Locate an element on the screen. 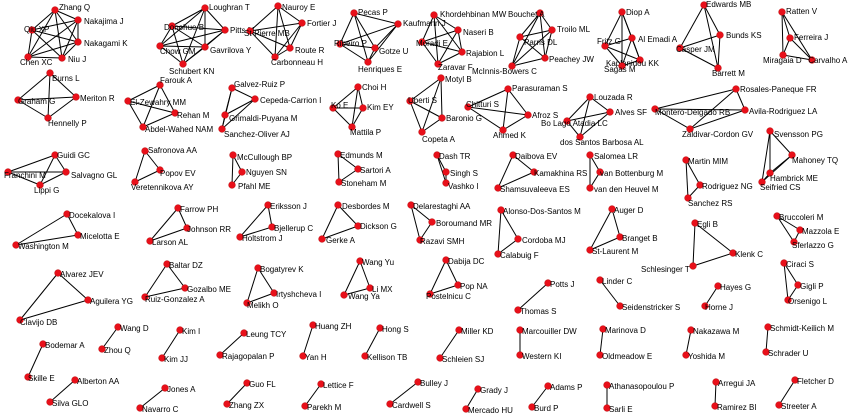  edge-ribeirop-henriquese is located at coordinates (354, 53).